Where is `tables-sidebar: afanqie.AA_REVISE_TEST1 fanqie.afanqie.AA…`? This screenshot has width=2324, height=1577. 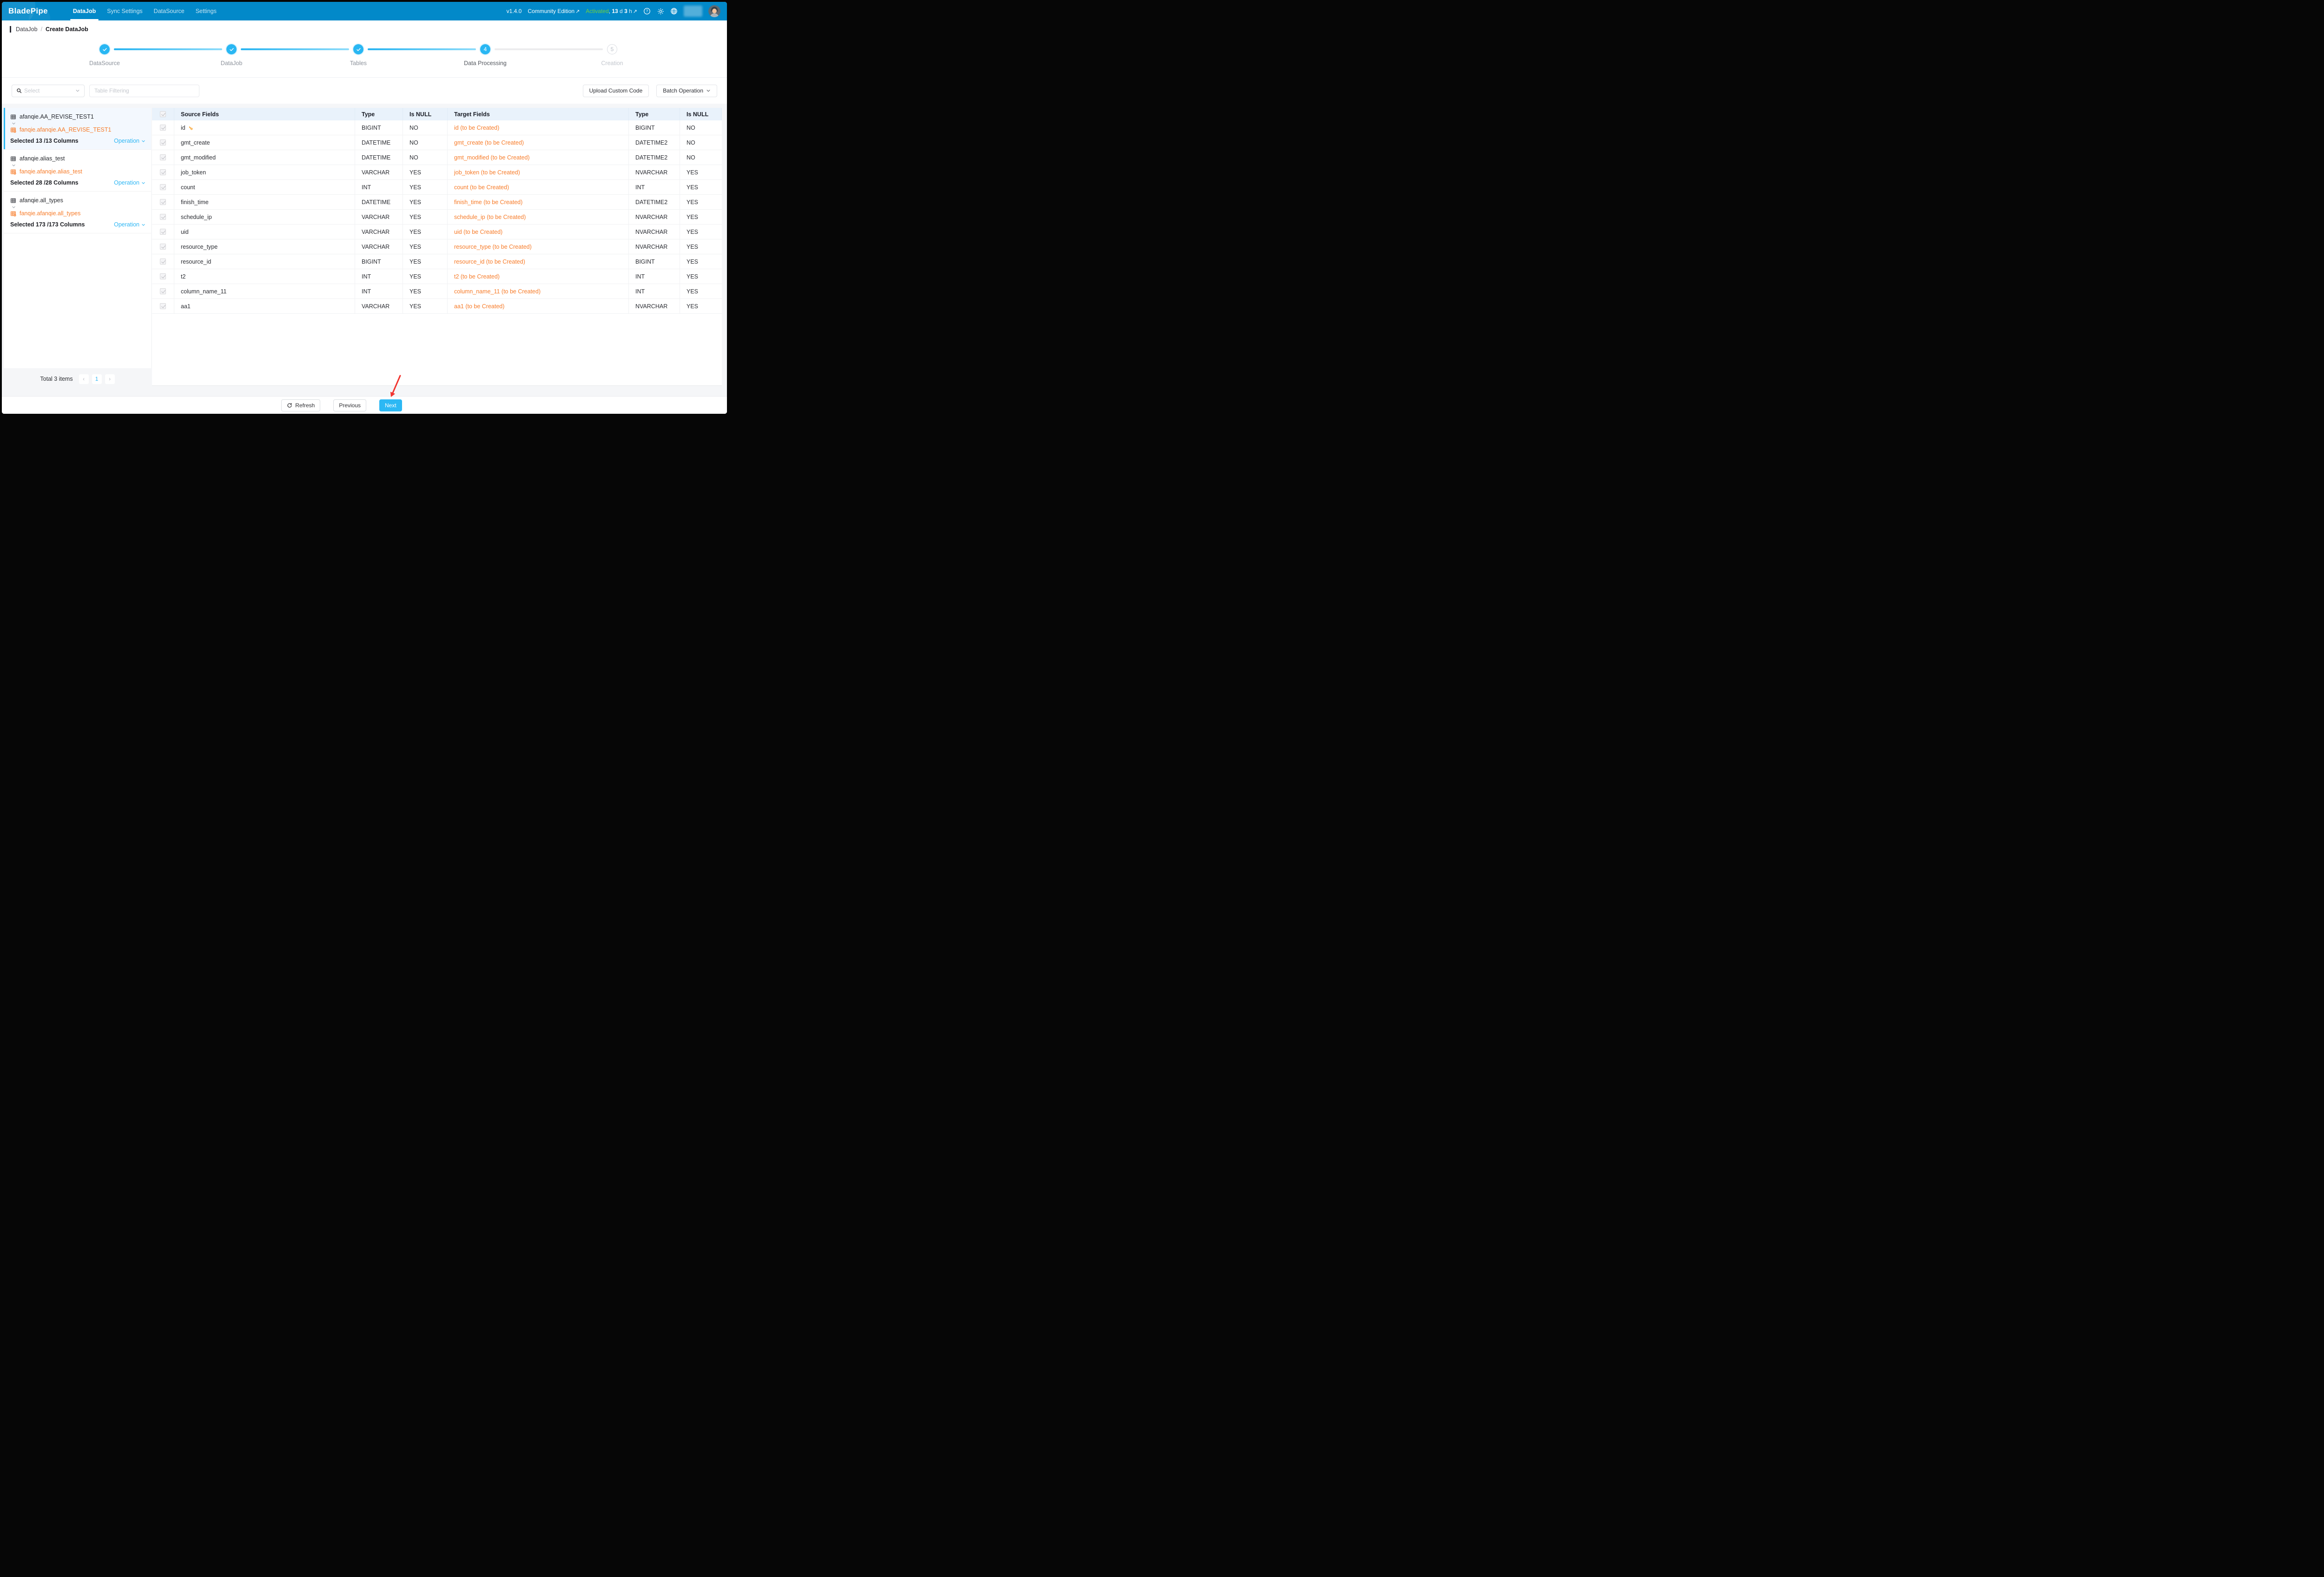 tables-sidebar: afanqie.AA_REVISE_TEST1 fanqie.afanqie.AA… is located at coordinates (77, 249).